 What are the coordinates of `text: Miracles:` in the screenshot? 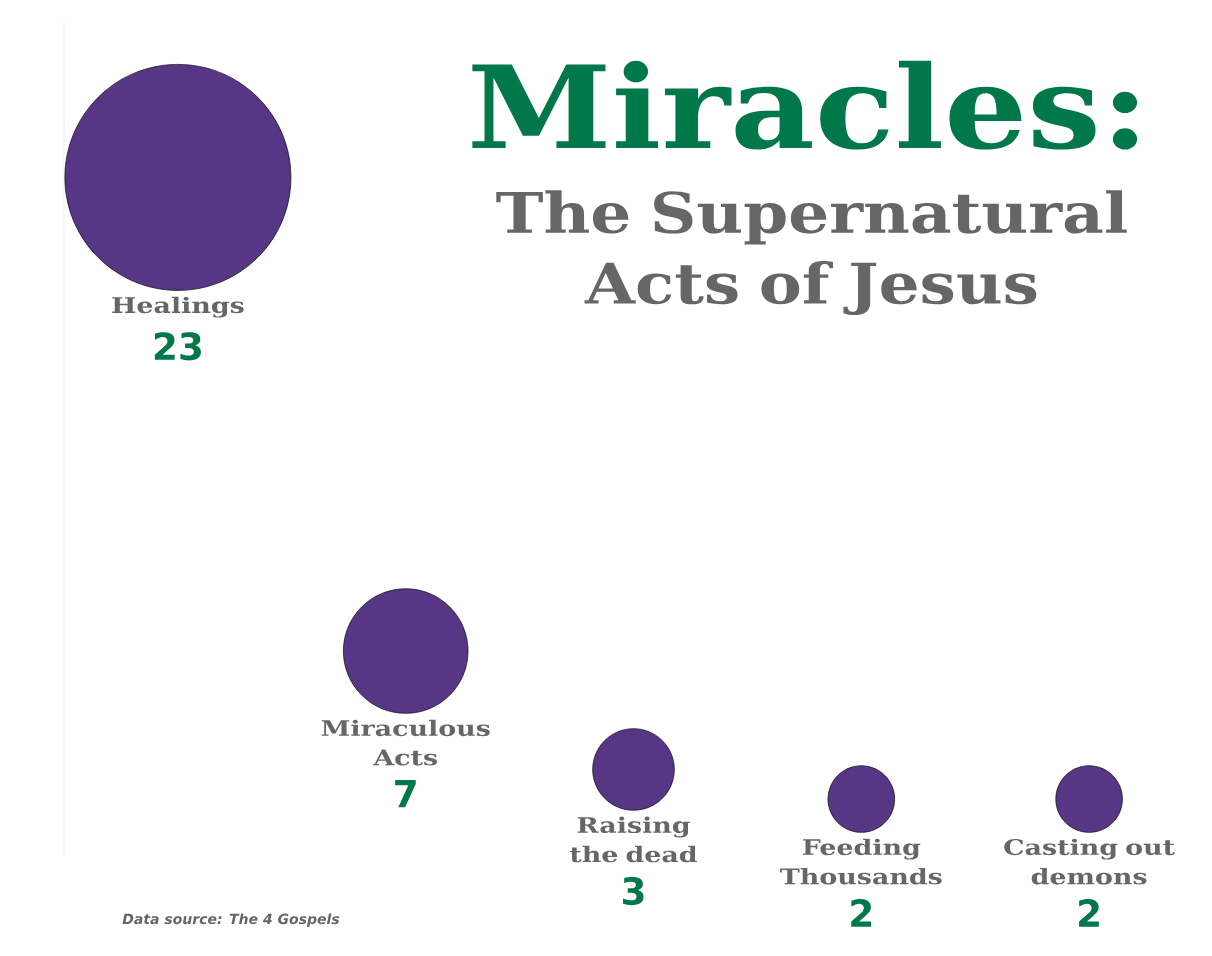 It's located at (805, 105).